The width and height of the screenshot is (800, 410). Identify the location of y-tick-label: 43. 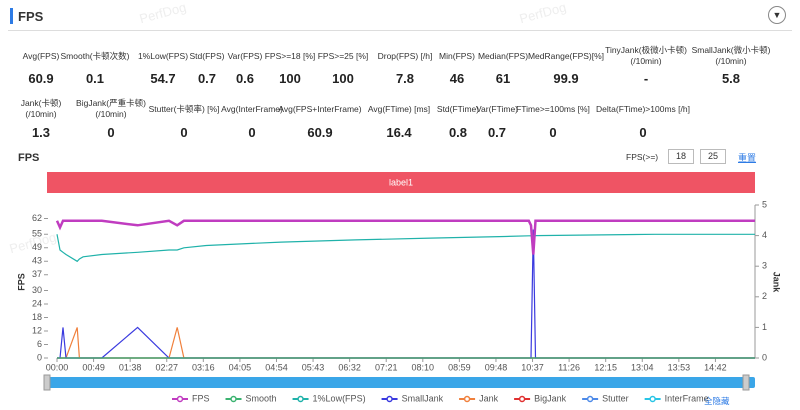
(37, 261).